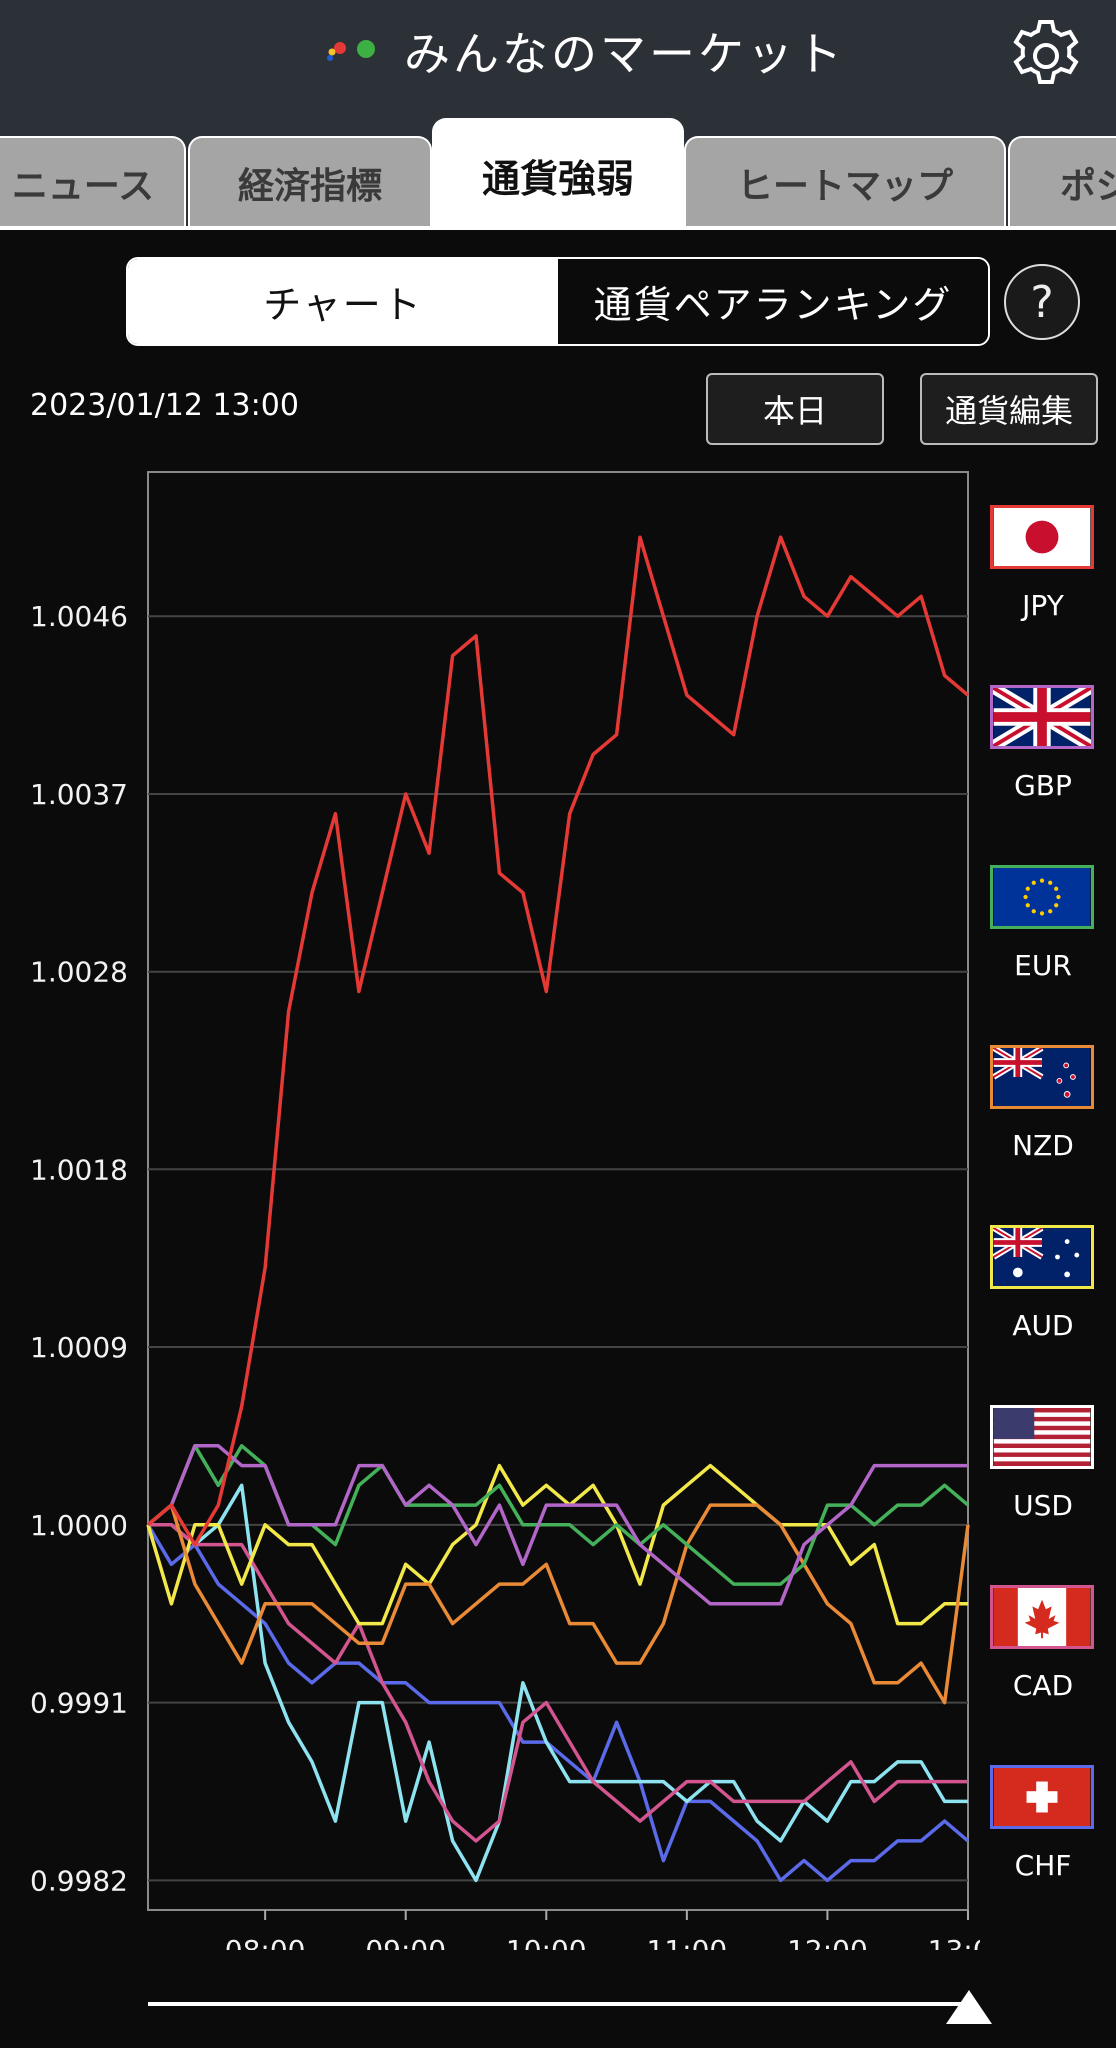 The image size is (1116, 2048). What do you see at coordinates (1088, 186) in the screenshot?
I see `tab-position-label: ポジ` at bounding box center [1088, 186].